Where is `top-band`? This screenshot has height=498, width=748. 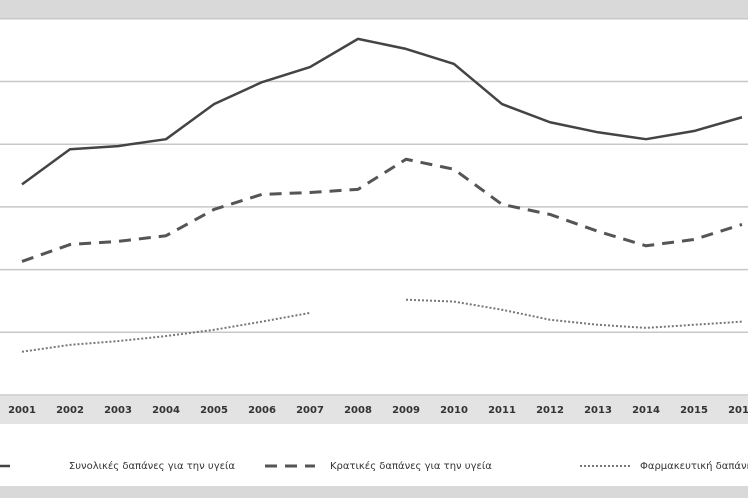
top-band is located at coordinates (374, 9).